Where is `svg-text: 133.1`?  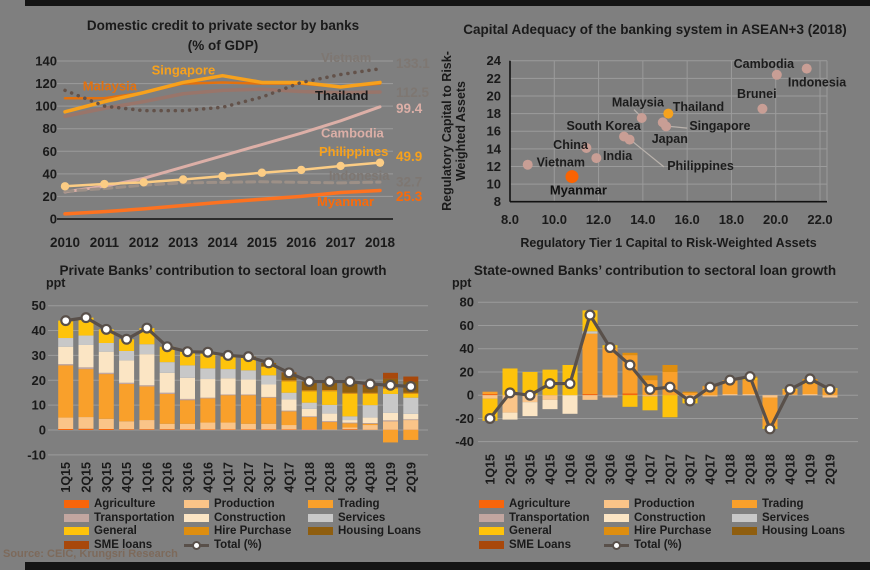 svg-text: 133.1 is located at coordinates (413, 63).